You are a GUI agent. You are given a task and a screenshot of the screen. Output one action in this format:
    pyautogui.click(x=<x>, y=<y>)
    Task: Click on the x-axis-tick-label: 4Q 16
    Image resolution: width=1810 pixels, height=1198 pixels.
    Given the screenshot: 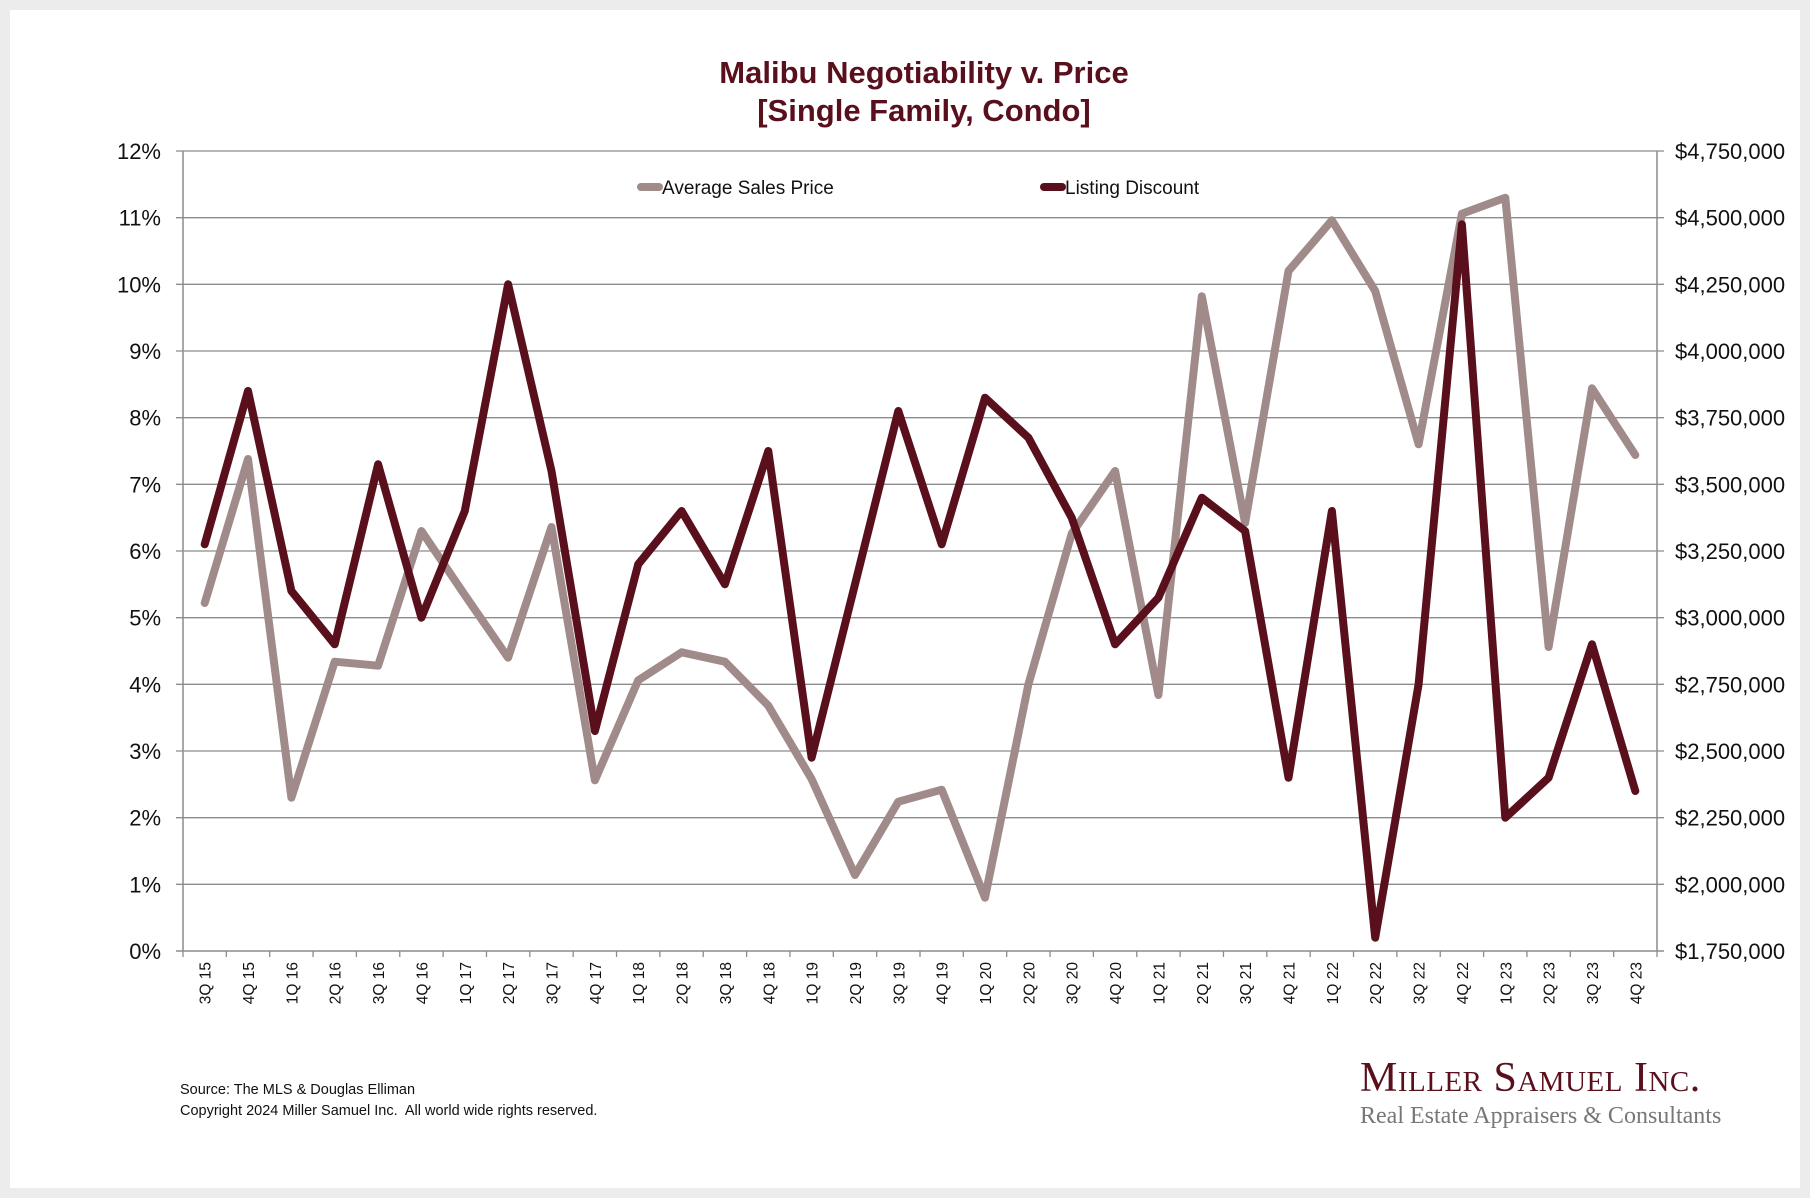 What is the action you would take?
    pyautogui.click(x=422, y=983)
    